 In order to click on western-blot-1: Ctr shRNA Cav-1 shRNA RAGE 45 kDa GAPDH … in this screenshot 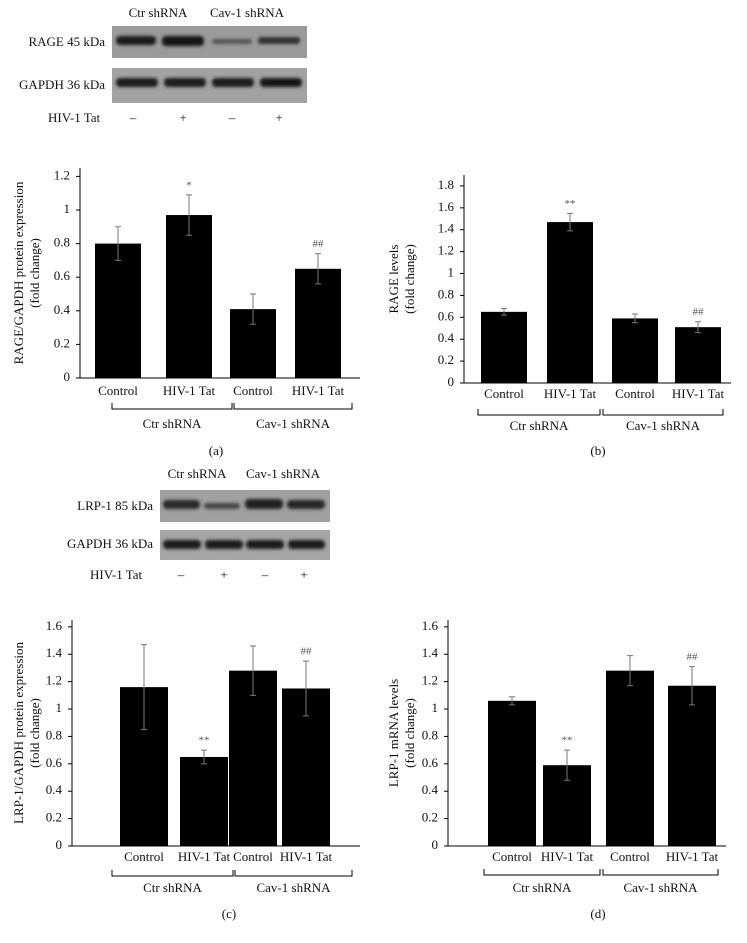, I will do `click(163, 65)`.